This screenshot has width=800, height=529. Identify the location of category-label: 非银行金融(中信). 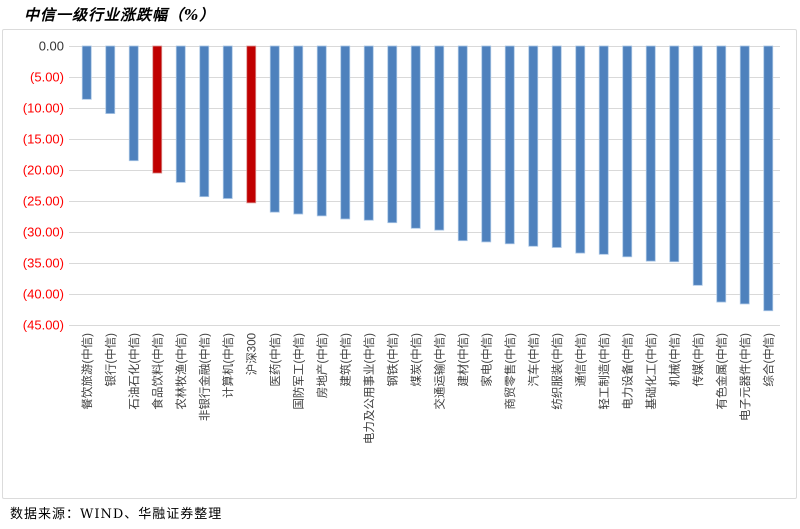
(204, 377).